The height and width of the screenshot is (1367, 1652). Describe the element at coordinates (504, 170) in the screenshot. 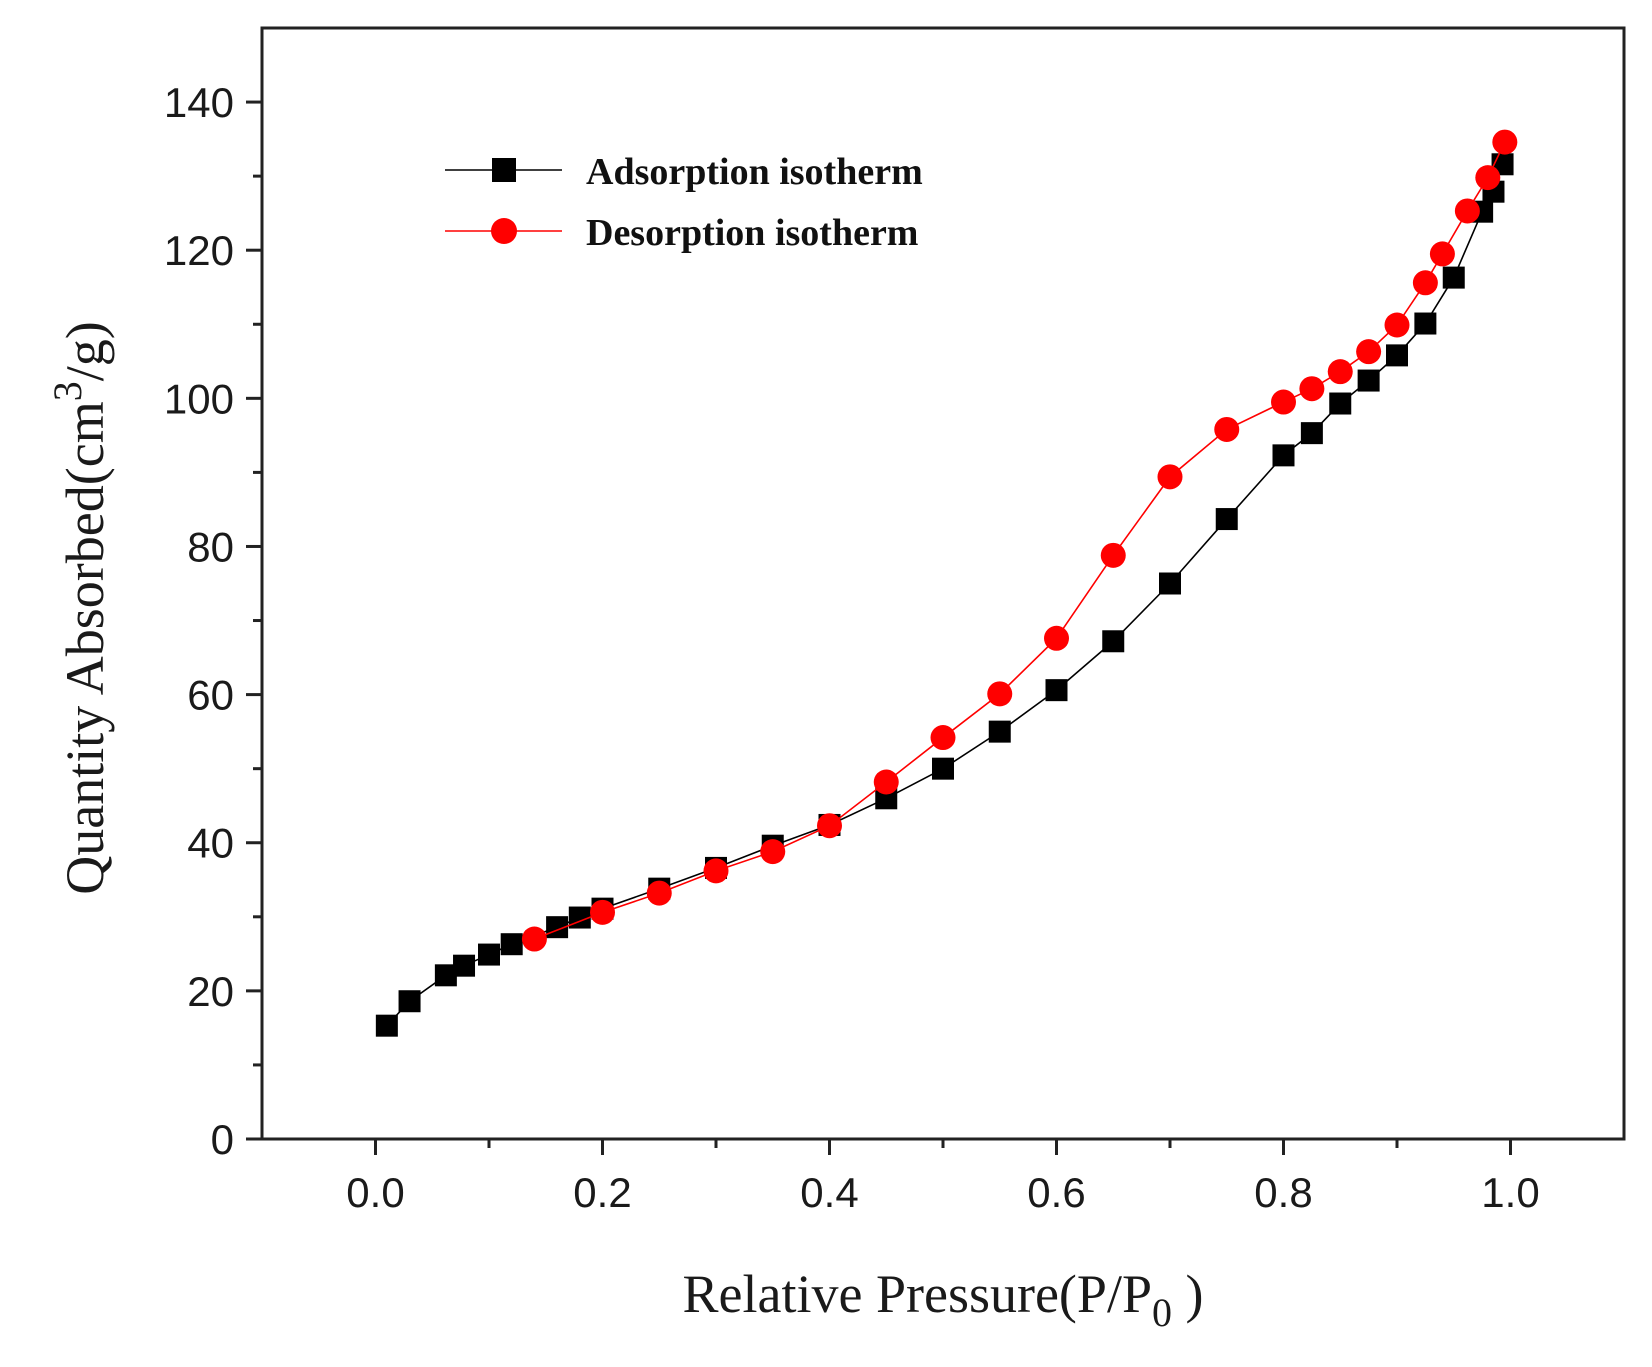

I see `legend-marker-adsorption` at that location.